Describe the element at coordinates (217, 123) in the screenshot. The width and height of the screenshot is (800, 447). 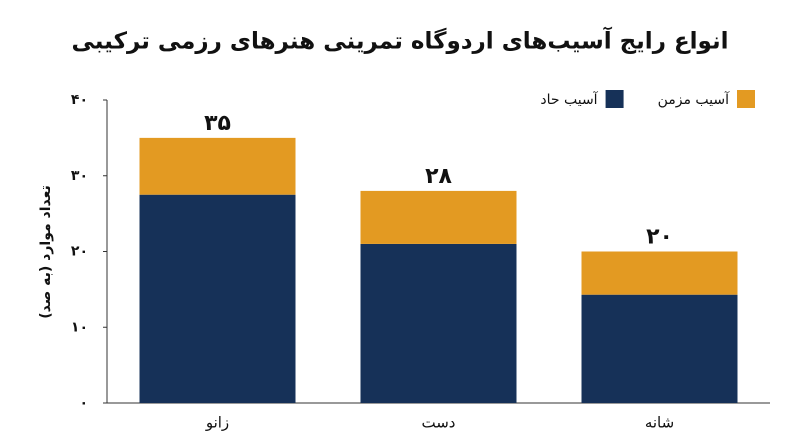
I see `total-label: ۳۵` at that location.